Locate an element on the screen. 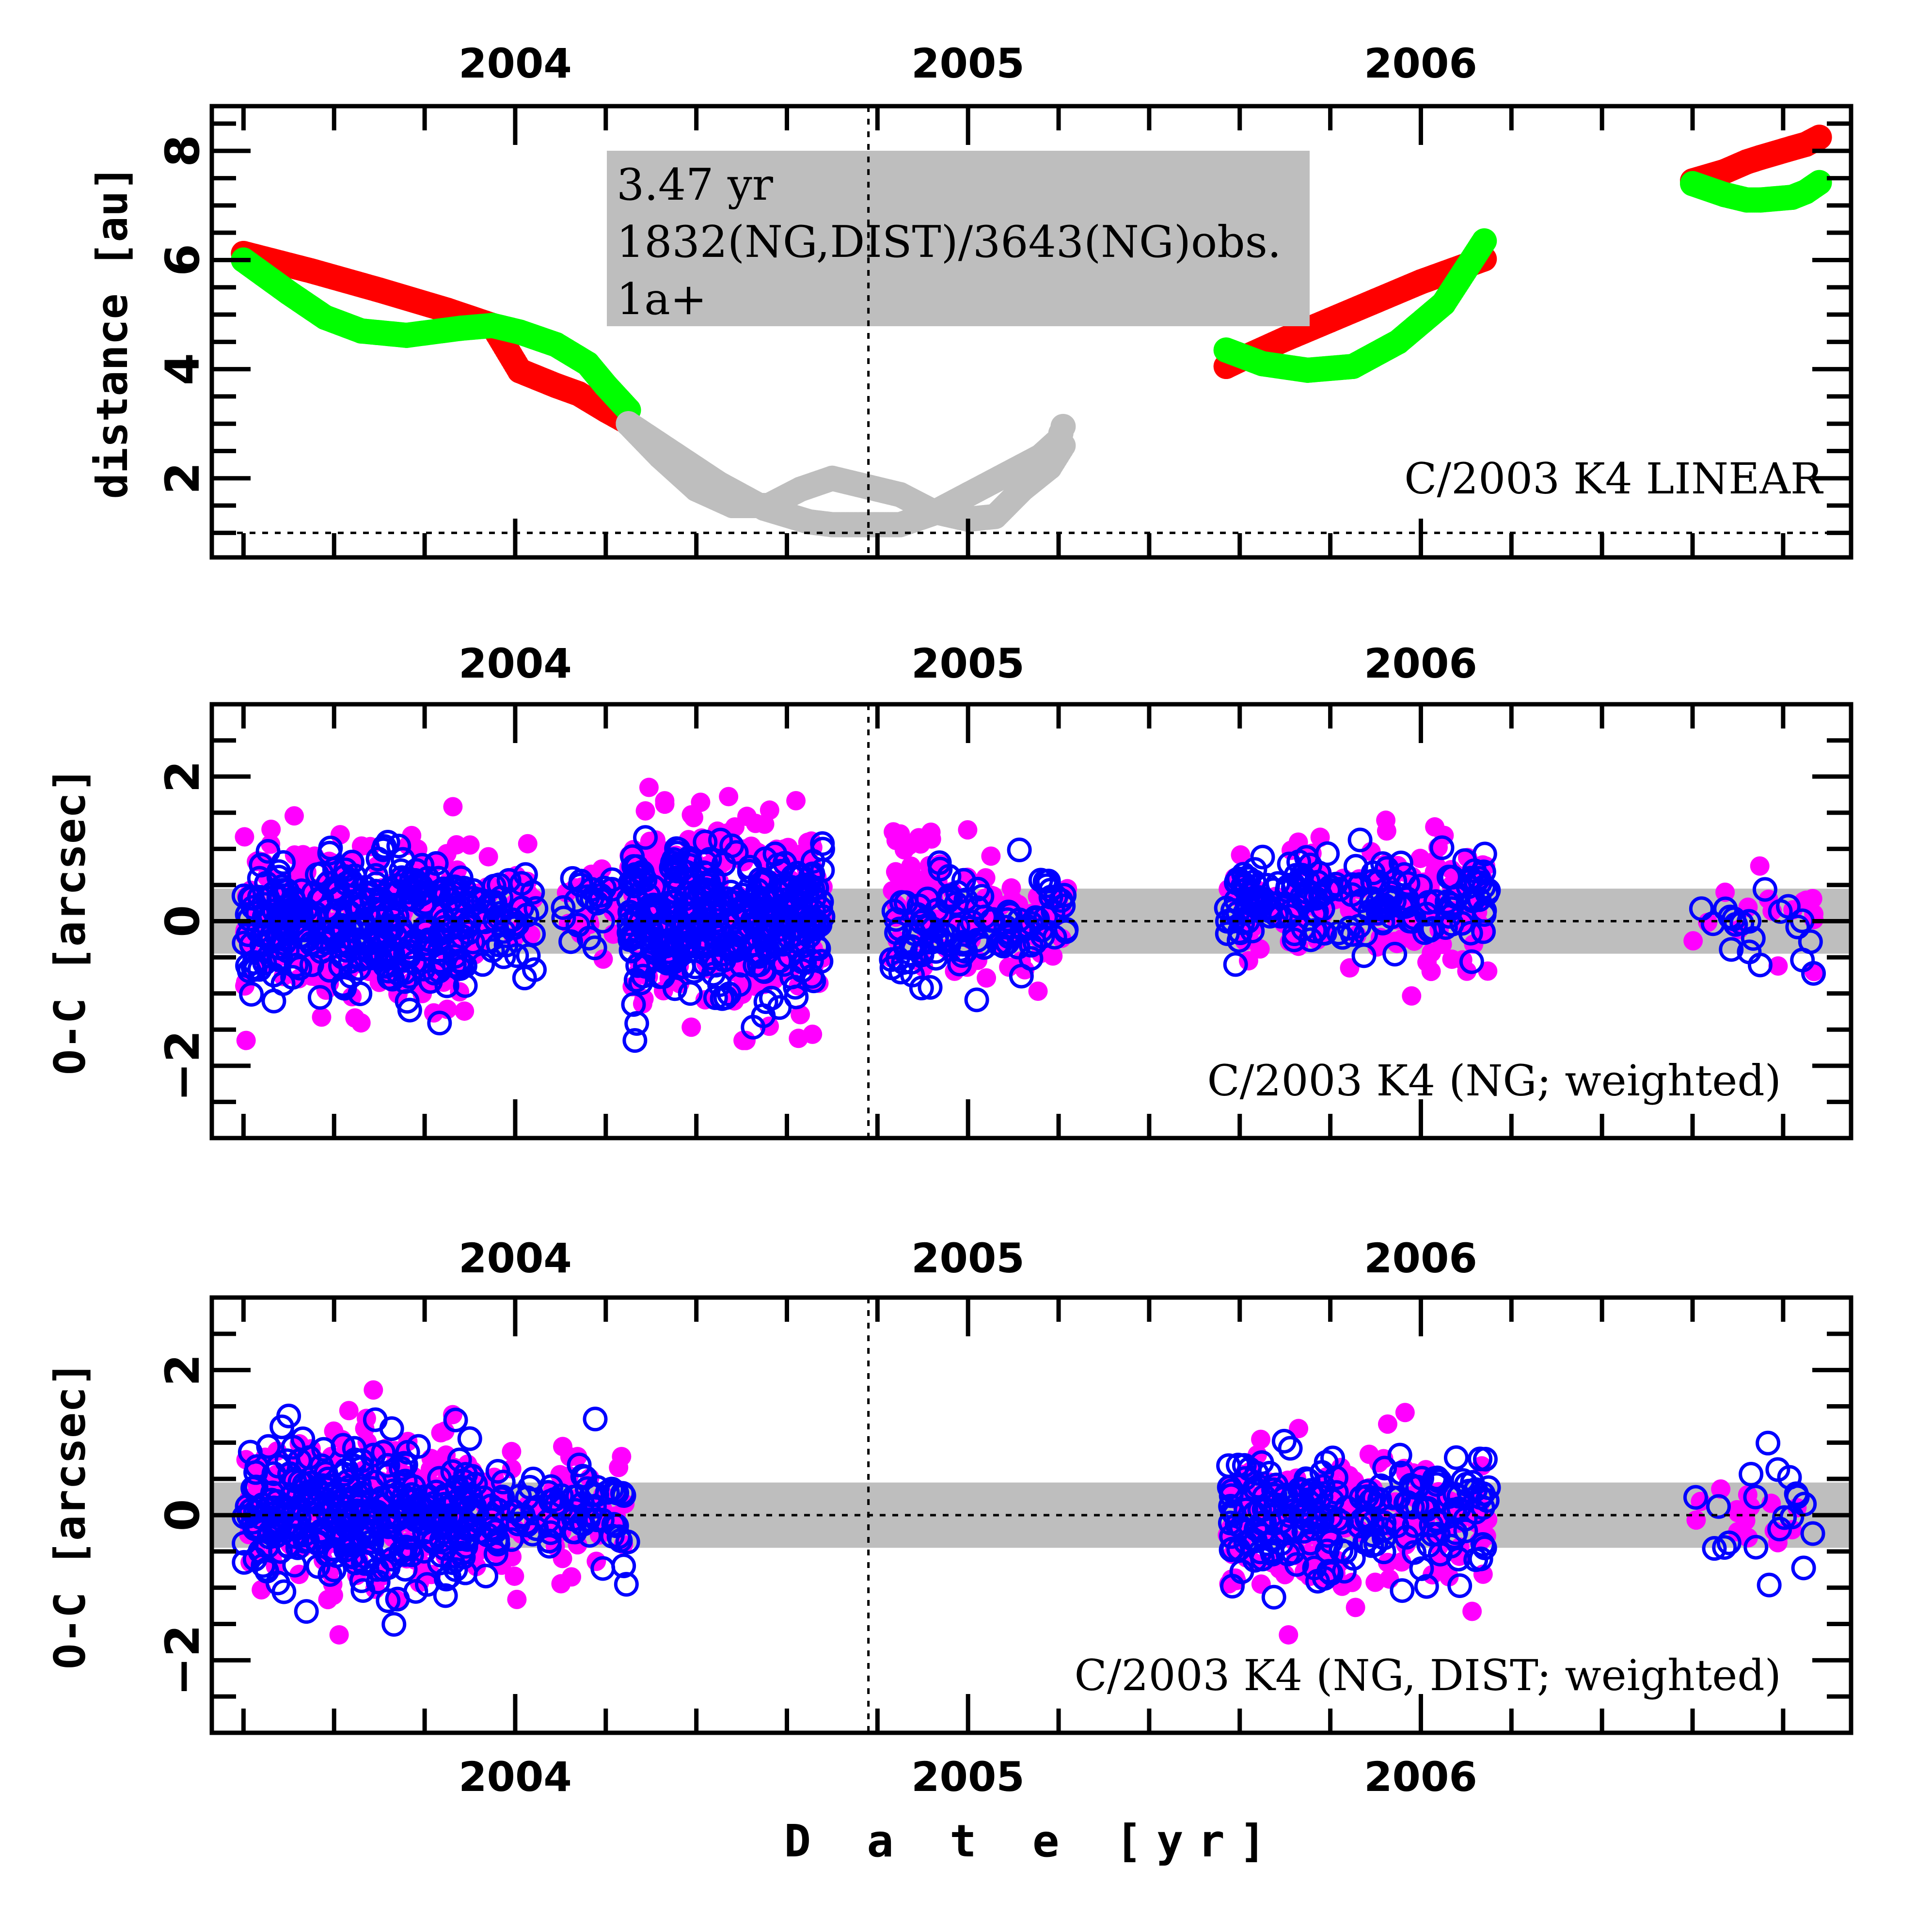  residuals-ng-dist-marks is located at coordinates (1028, 1512).